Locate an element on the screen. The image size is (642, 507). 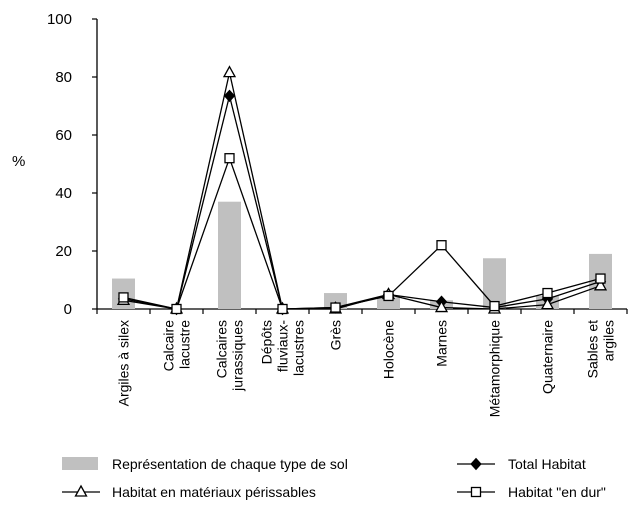
x-category-label: Calcaire lacustre is located at coordinates (177, 346).